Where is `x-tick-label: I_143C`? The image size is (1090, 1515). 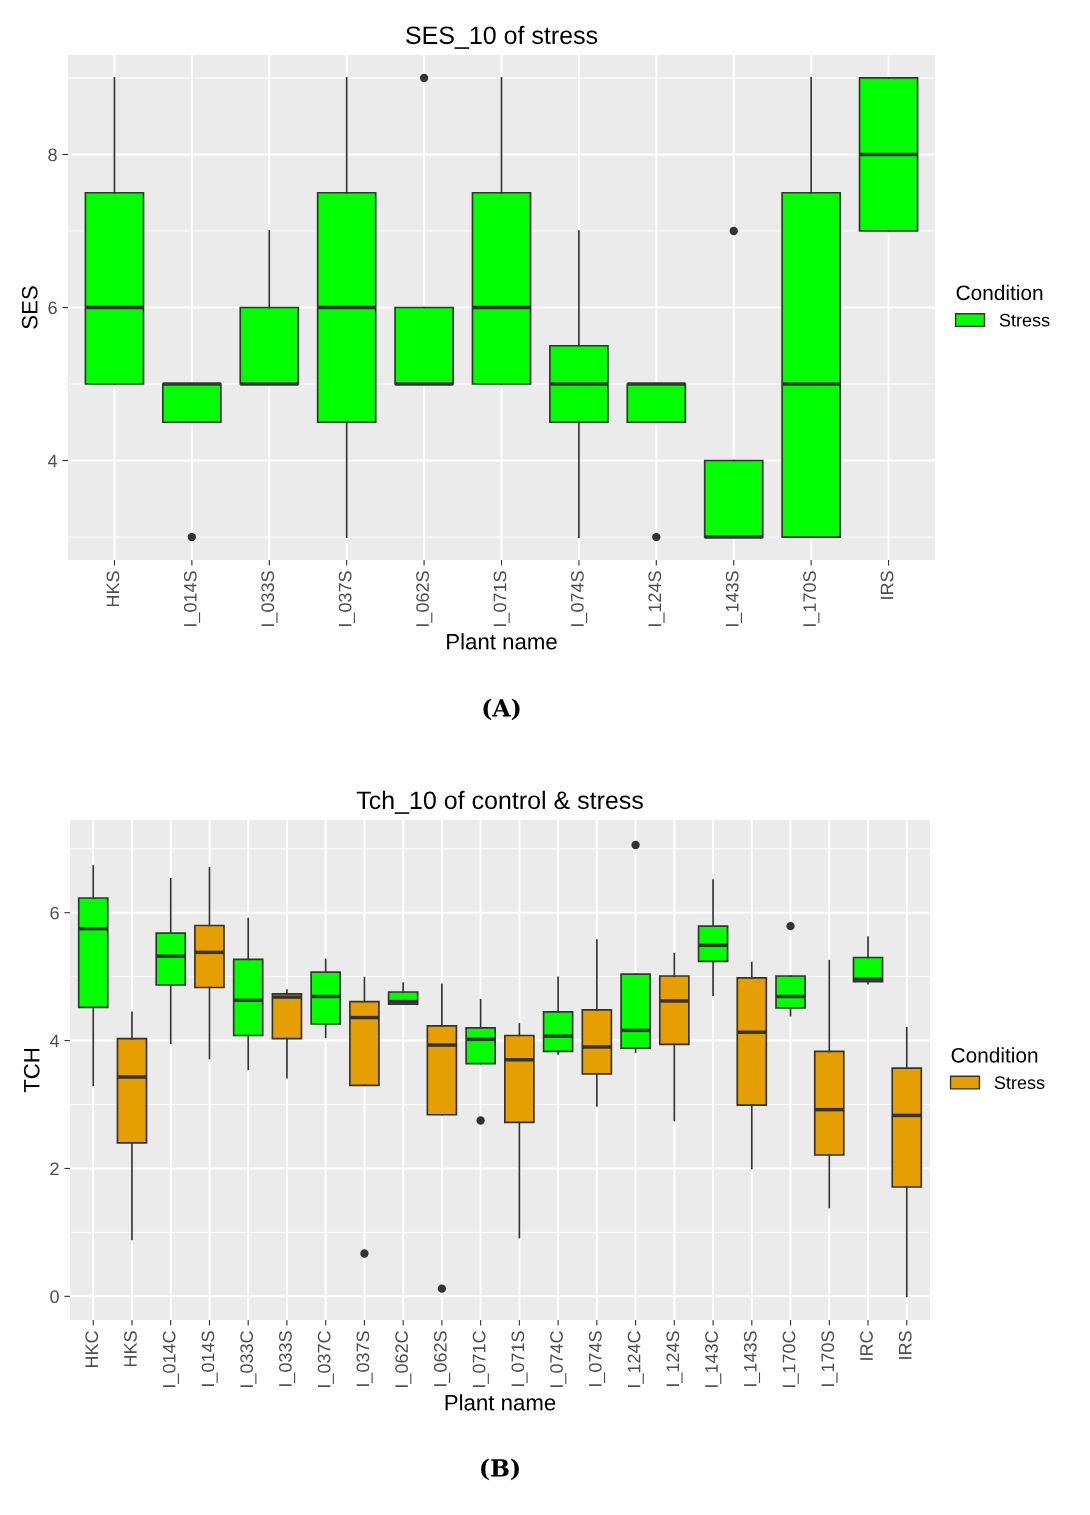 x-tick-label: I_143C is located at coordinates (713, 1359).